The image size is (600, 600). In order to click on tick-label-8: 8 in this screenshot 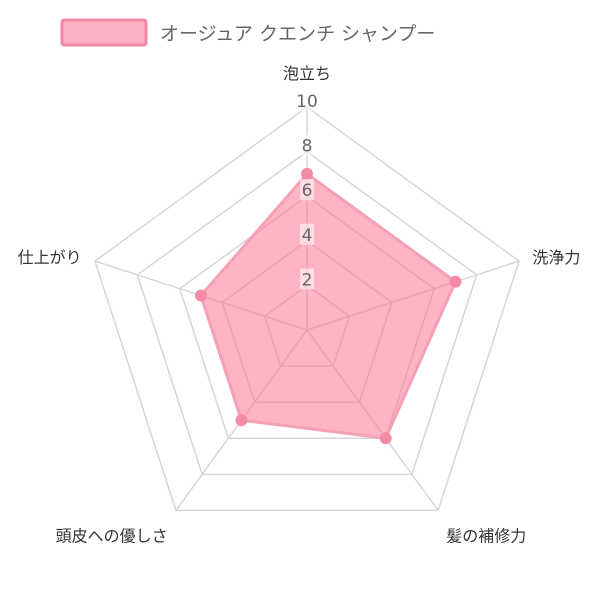, I will do `click(307, 147)`.